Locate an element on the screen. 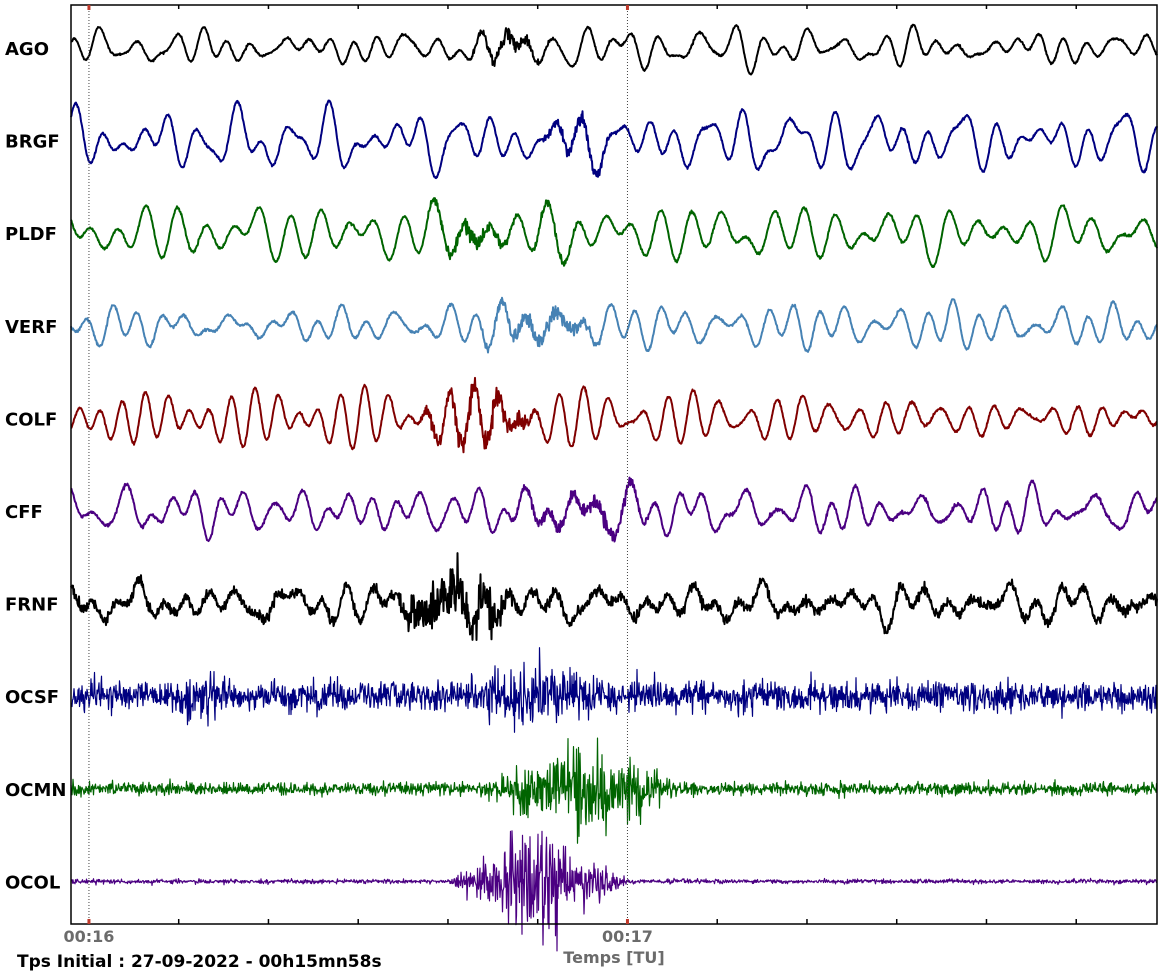 The height and width of the screenshot is (976, 1160). trace-cff is located at coordinates (614, 509).